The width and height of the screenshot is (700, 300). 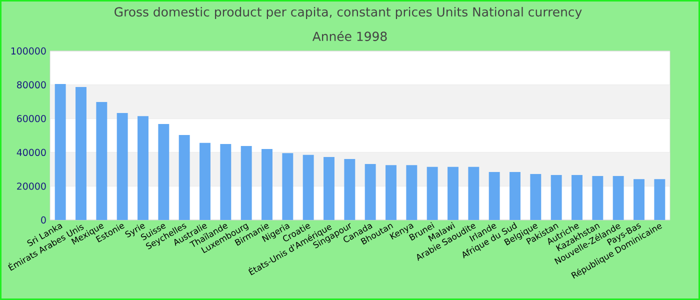 What do you see at coordinates (348, 13) in the screenshot?
I see `chart-title: Gross domestic product per capita, constant prices Units National currency` at bounding box center [348, 13].